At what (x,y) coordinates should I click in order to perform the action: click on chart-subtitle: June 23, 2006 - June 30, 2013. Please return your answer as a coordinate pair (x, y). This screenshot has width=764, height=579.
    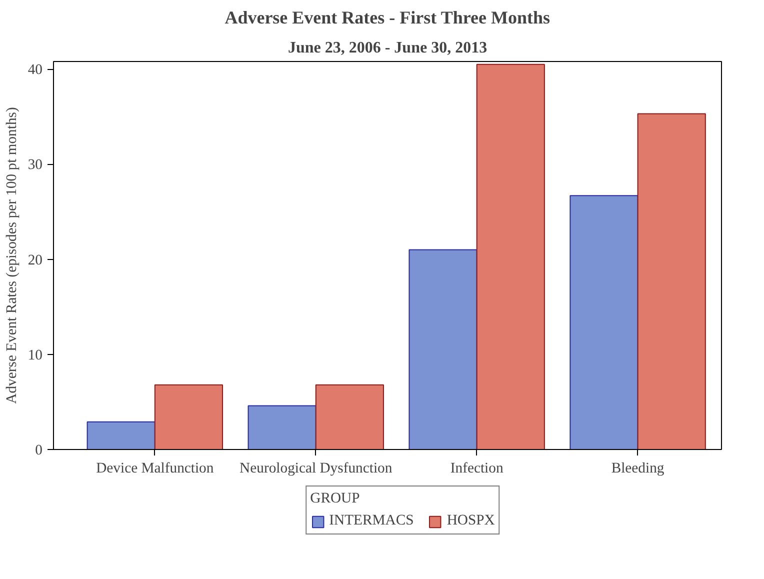
    Looking at the image, I should click on (388, 48).